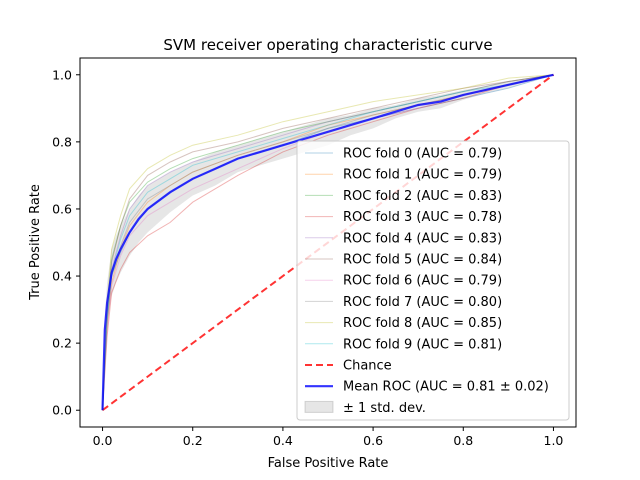  I want to click on legend-std-band-label: ± 1 std. dev., so click(384, 408).